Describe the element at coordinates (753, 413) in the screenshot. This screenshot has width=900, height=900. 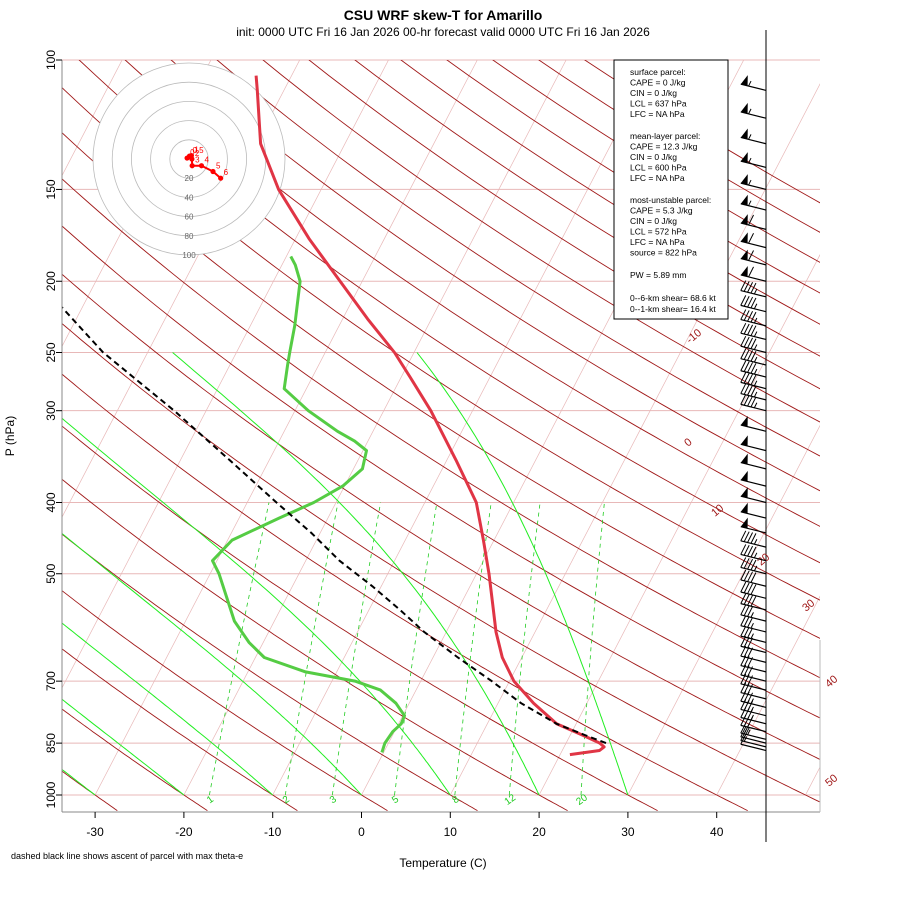
I see `wind-barbs` at that location.